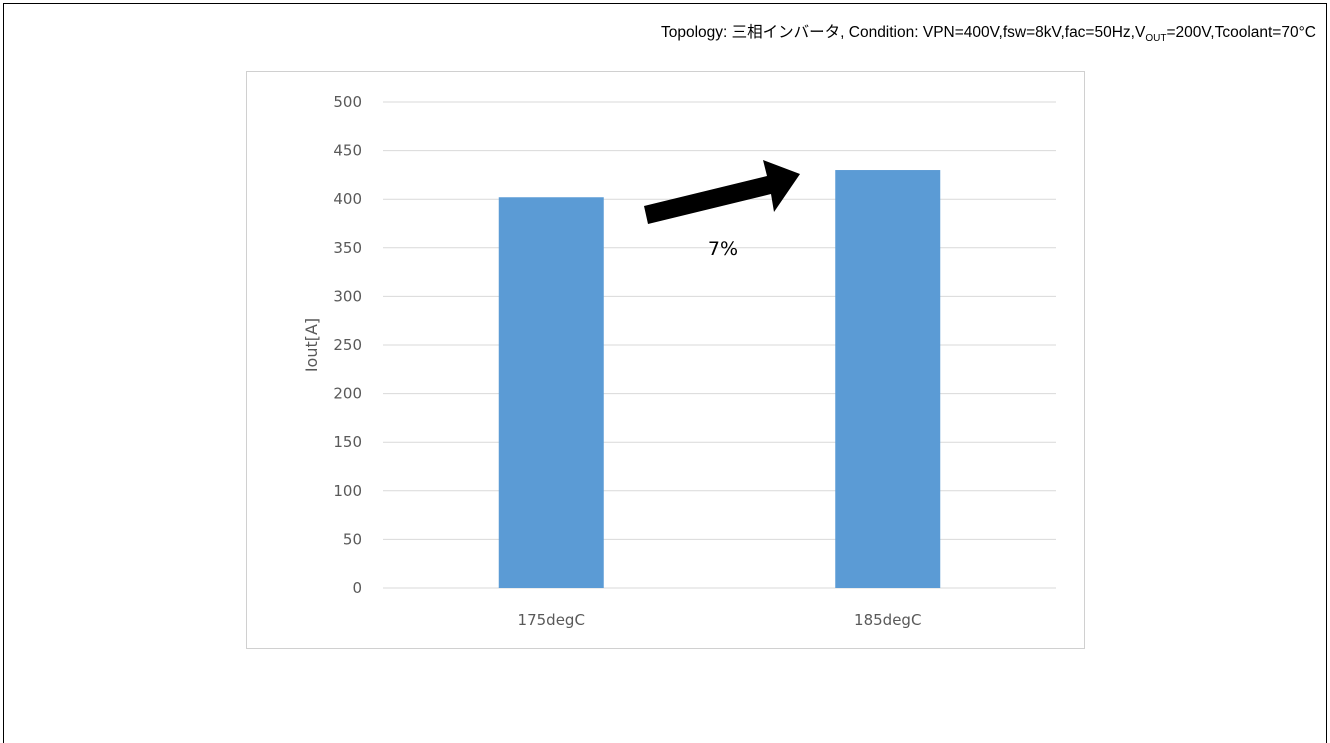  I want to click on x-tick-labels: 175degC 185degC, so click(720, 620).